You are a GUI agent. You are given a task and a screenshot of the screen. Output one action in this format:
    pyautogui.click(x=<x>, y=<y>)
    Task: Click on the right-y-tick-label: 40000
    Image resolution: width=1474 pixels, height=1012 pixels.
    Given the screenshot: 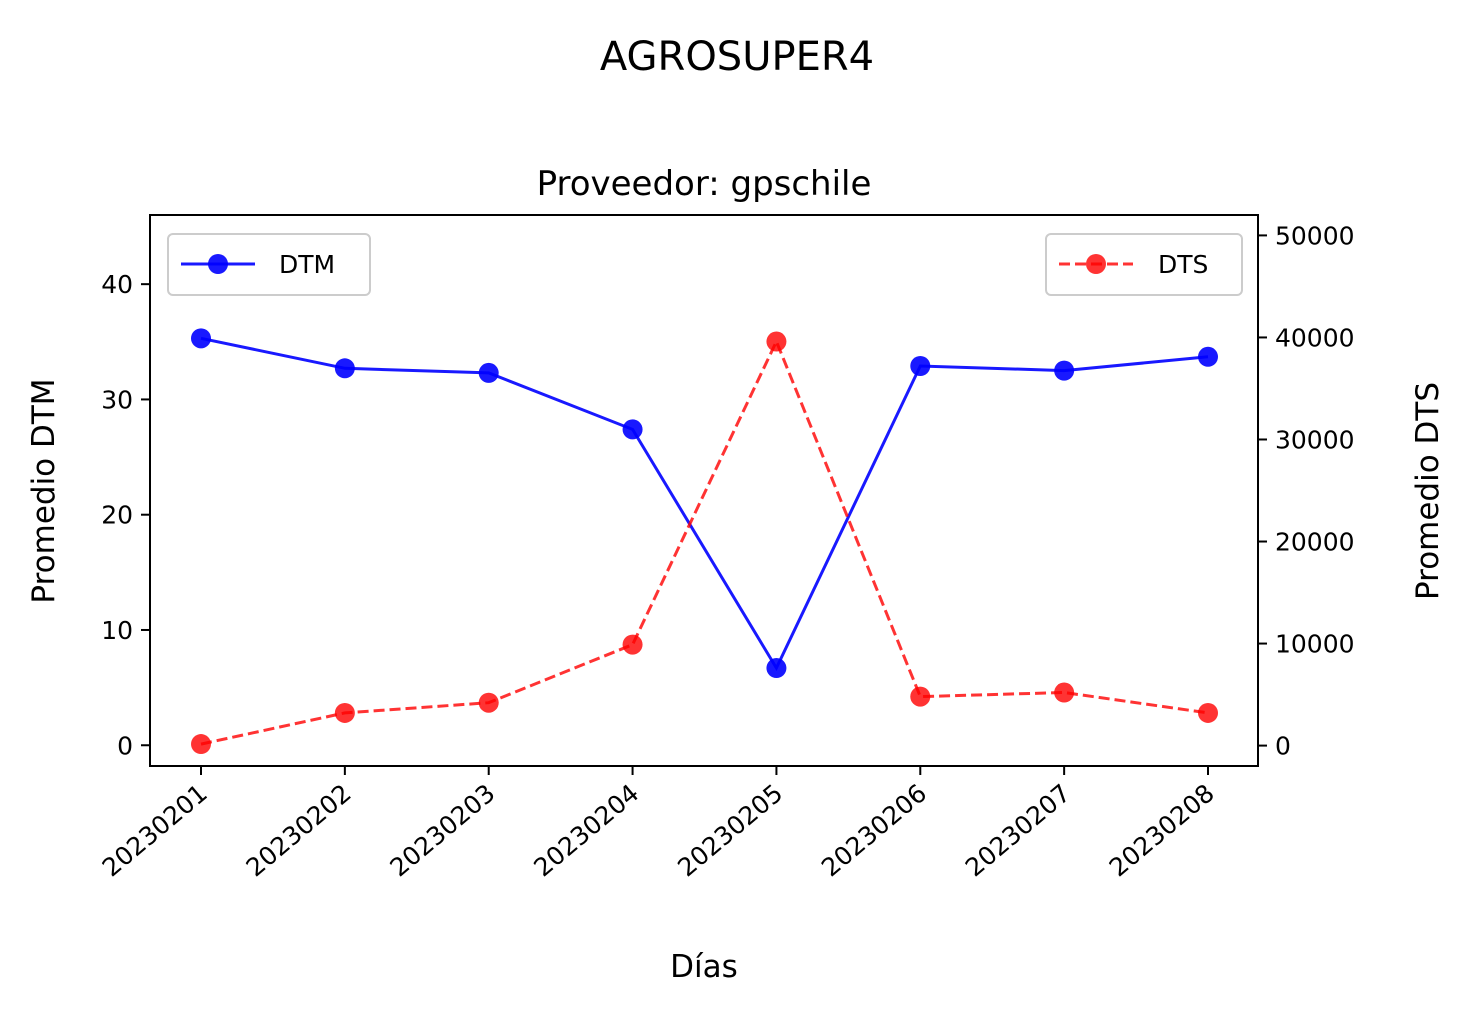 What is the action you would take?
    pyautogui.click(x=1315, y=337)
    